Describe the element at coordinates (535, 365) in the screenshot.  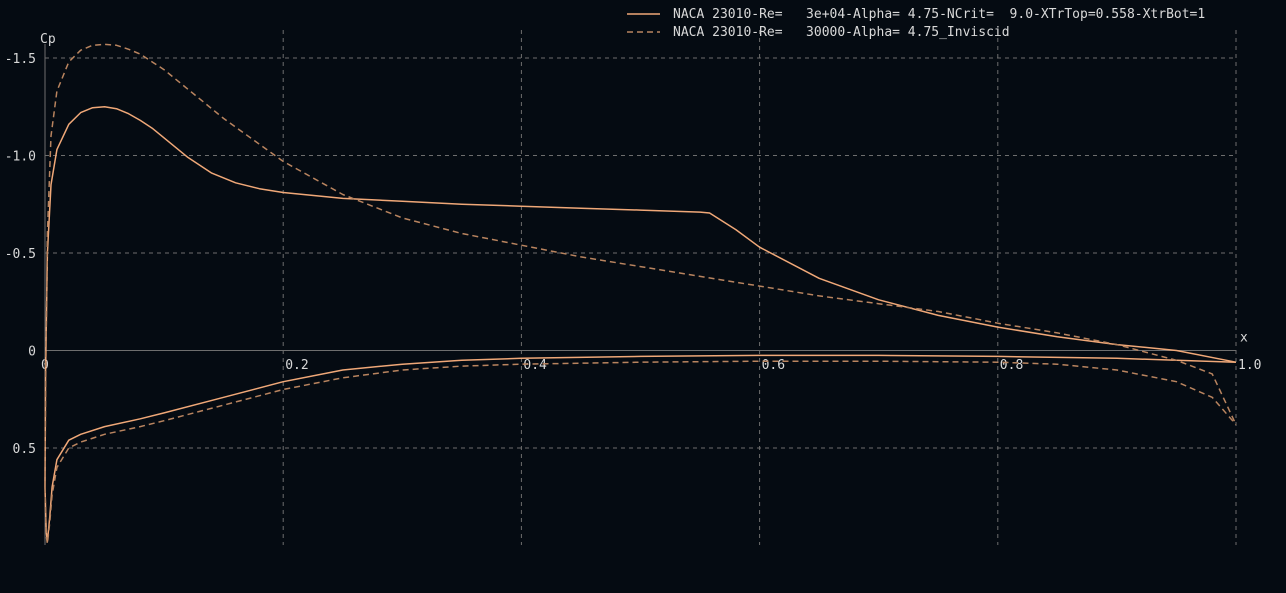
I see `x-tick-label: 0.4` at that location.